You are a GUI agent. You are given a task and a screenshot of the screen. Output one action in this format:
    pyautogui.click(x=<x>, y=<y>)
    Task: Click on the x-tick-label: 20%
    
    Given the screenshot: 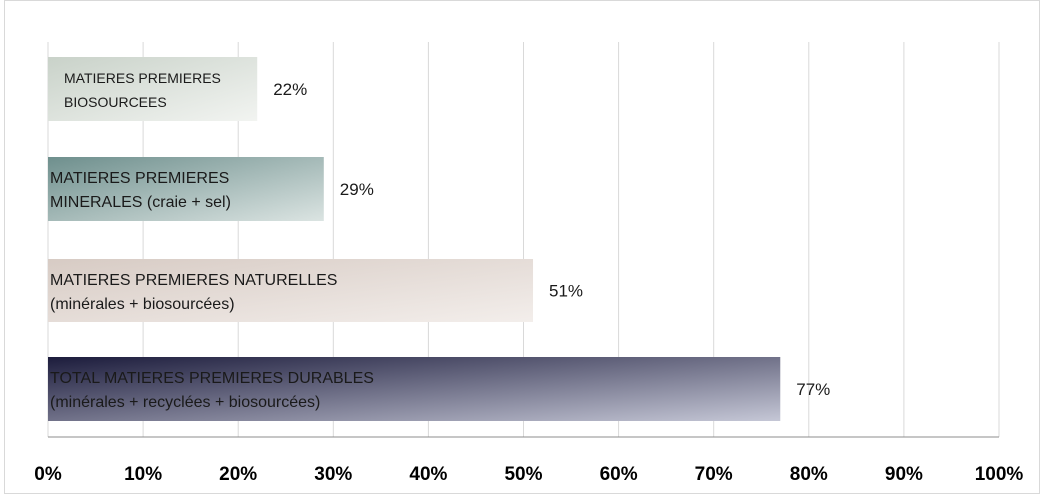 What is the action you would take?
    pyautogui.click(x=238, y=474)
    